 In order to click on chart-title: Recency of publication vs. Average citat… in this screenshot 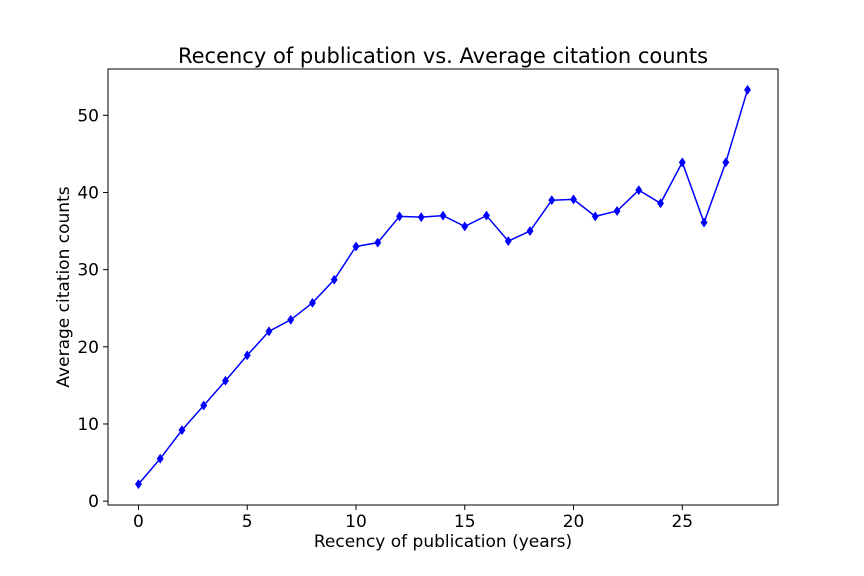, I will do `click(443, 56)`.